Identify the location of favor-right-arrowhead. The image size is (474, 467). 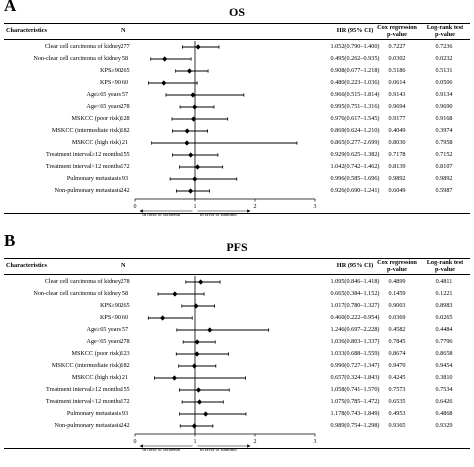
(249, 211).